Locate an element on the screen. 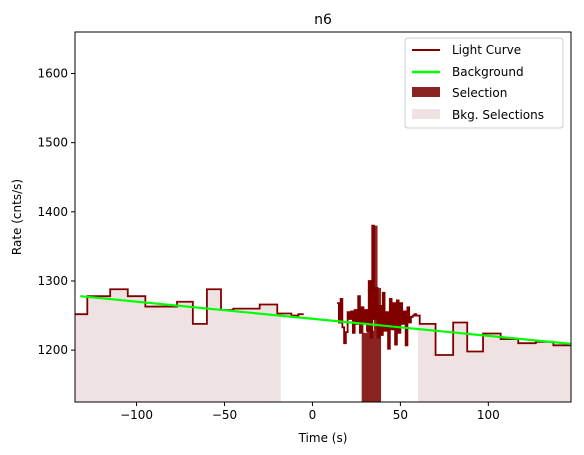 This screenshot has height=455, width=584. legend-label-selection: Selection is located at coordinates (479, 93).